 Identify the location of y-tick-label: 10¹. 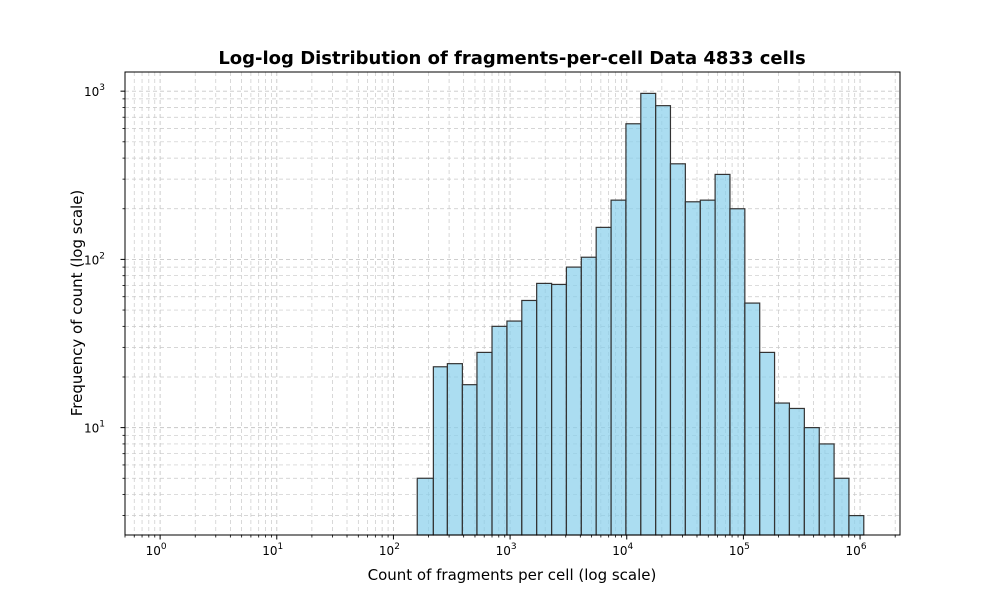
(94, 428).